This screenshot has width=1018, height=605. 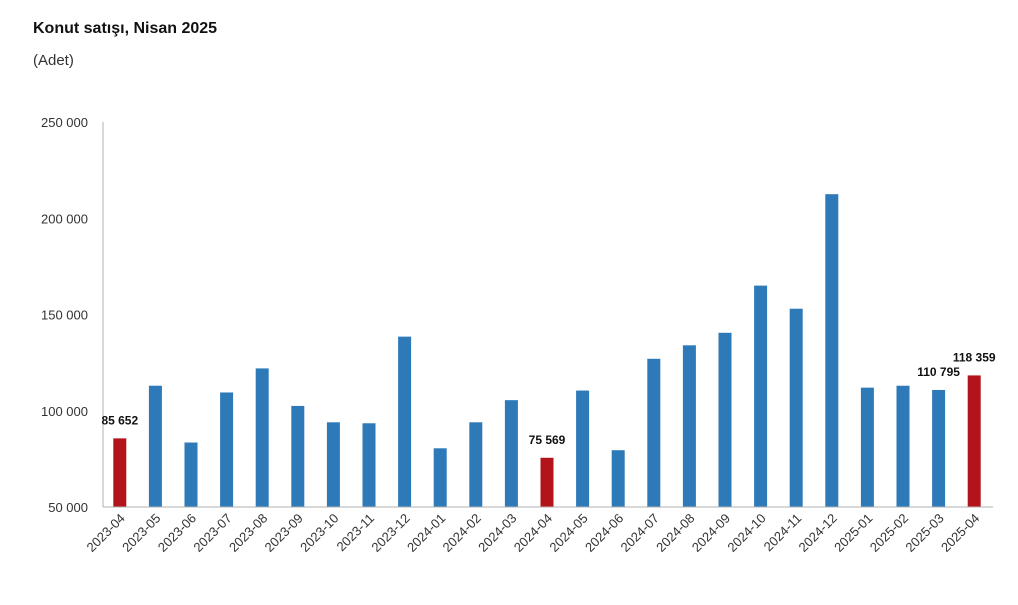 What do you see at coordinates (497, 533) in the screenshot?
I see `x-tick-label: 2024-03` at bounding box center [497, 533].